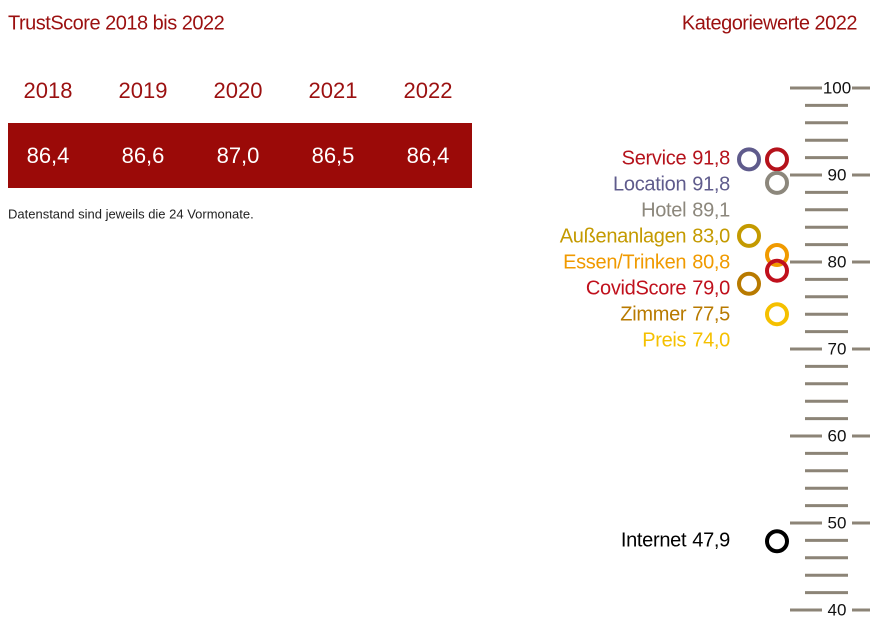 The width and height of the screenshot is (880, 618). I want to click on y-tick-label: 60, so click(837, 435).